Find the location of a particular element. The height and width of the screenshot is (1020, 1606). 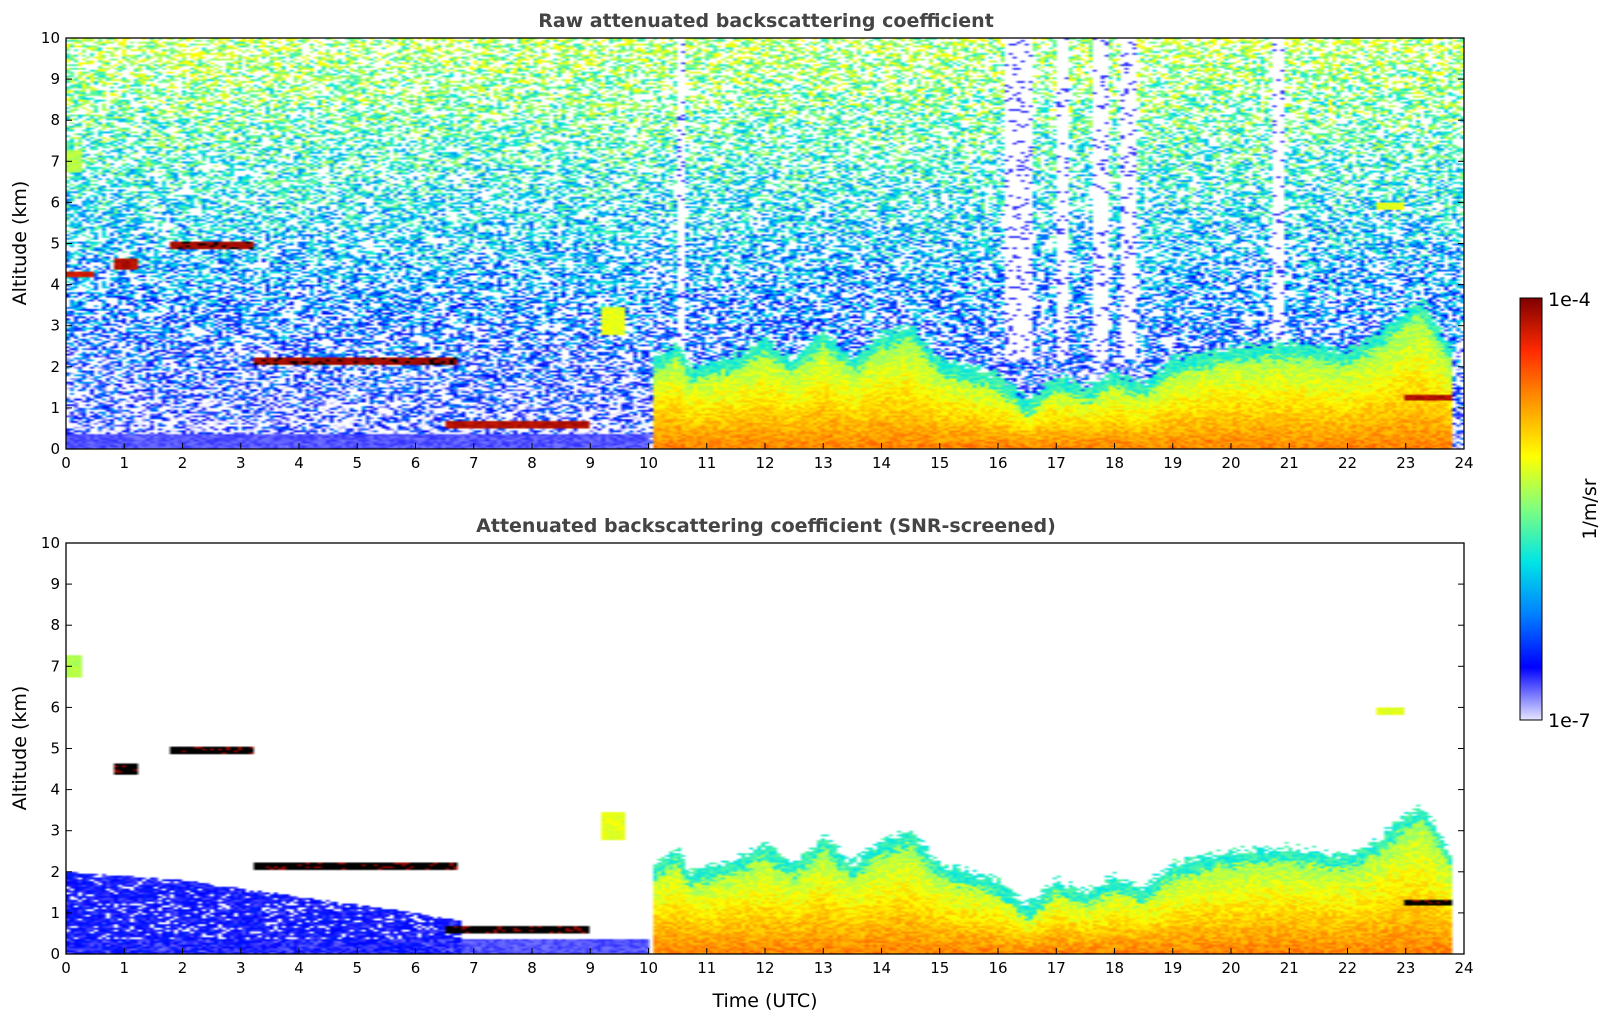

colorbar-unit-label: 1/m/sr is located at coordinates (1590, 508).